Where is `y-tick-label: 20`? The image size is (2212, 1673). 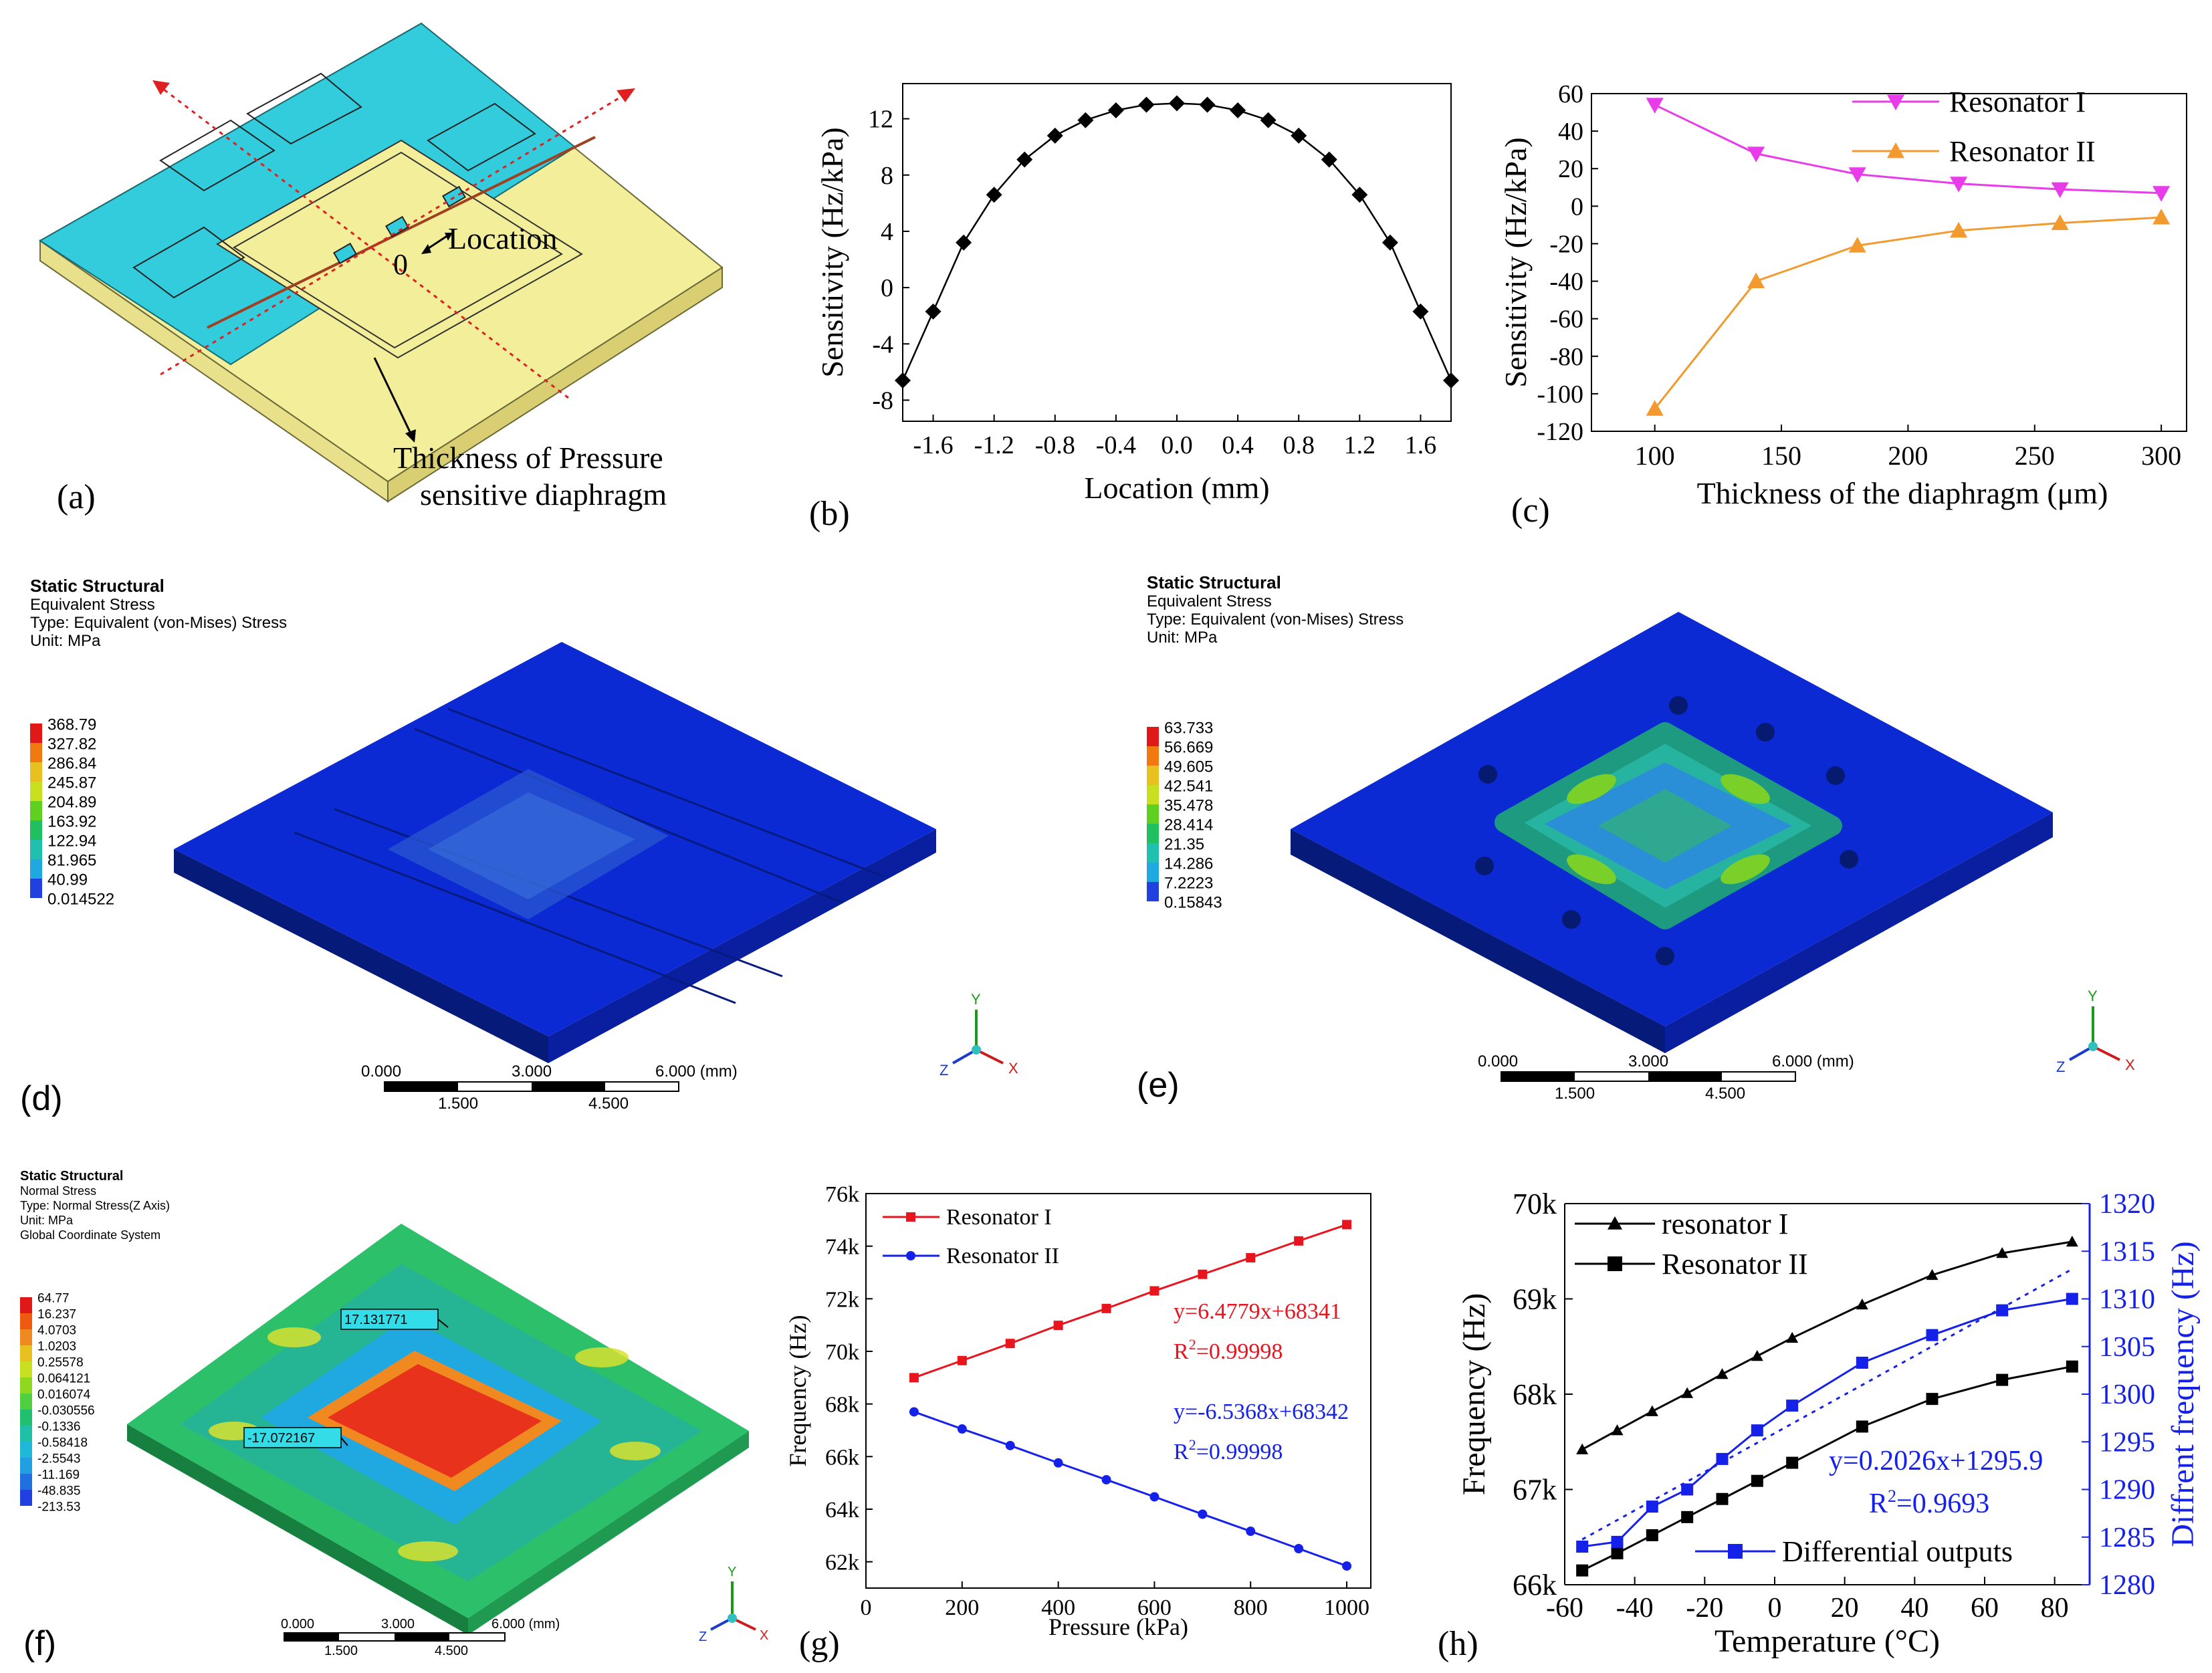 y-tick-label: 20 is located at coordinates (1570, 169).